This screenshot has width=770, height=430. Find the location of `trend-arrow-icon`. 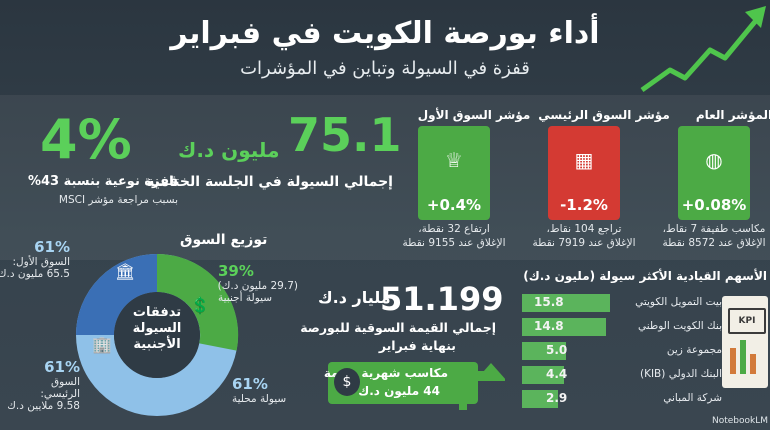

trend-arrow-icon is located at coordinates (703, 49).